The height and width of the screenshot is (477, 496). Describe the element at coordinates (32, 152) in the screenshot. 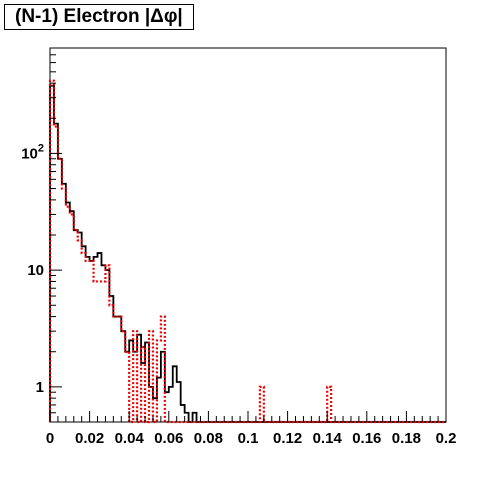

I see `y-tick-label: 102` at that location.